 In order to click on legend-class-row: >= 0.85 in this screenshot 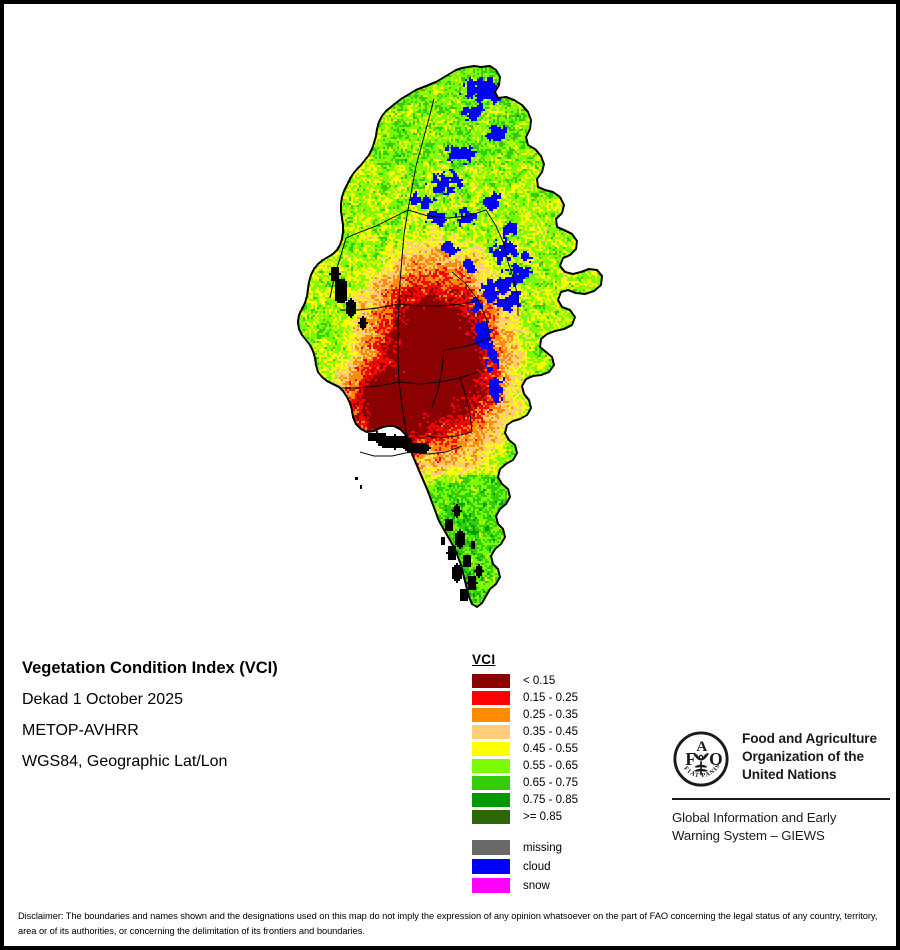, I will do `click(525, 817)`.